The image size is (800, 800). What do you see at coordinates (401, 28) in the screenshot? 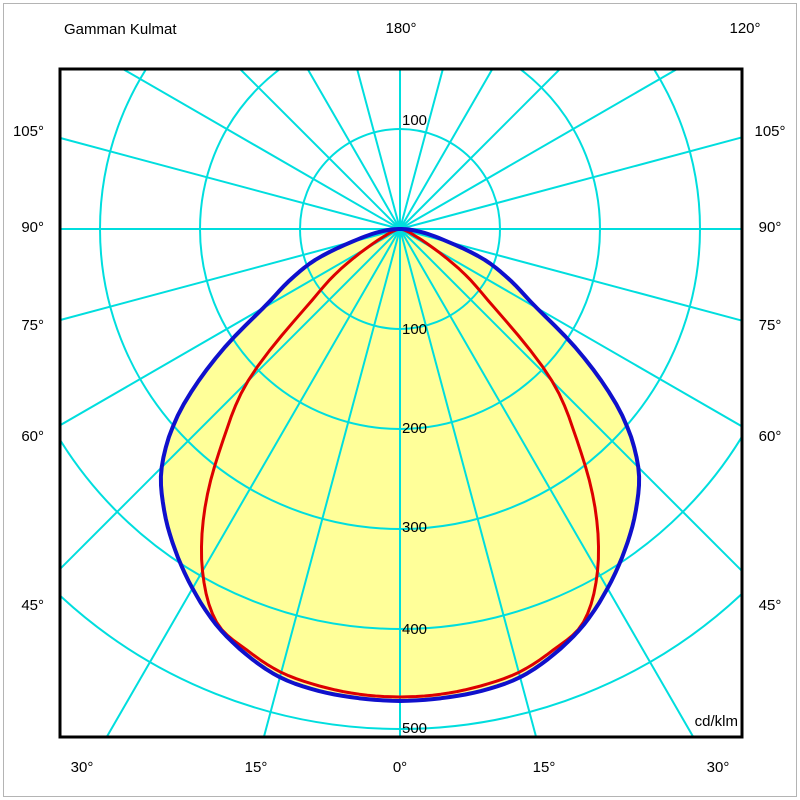
I see `angle-label-top-center: 180°` at bounding box center [401, 28].